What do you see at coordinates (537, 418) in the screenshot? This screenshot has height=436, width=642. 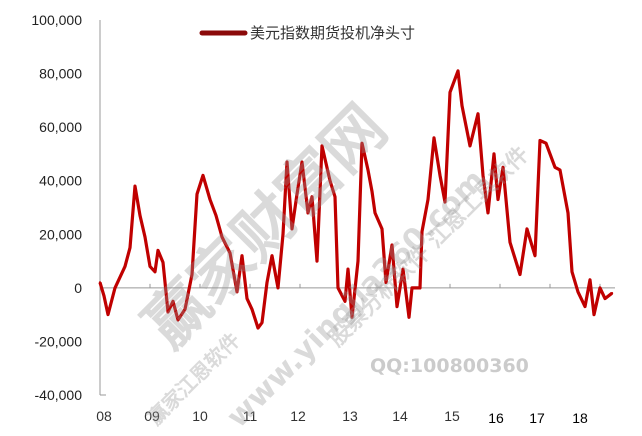 I see `x-tick-label: 17` at bounding box center [537, 418].